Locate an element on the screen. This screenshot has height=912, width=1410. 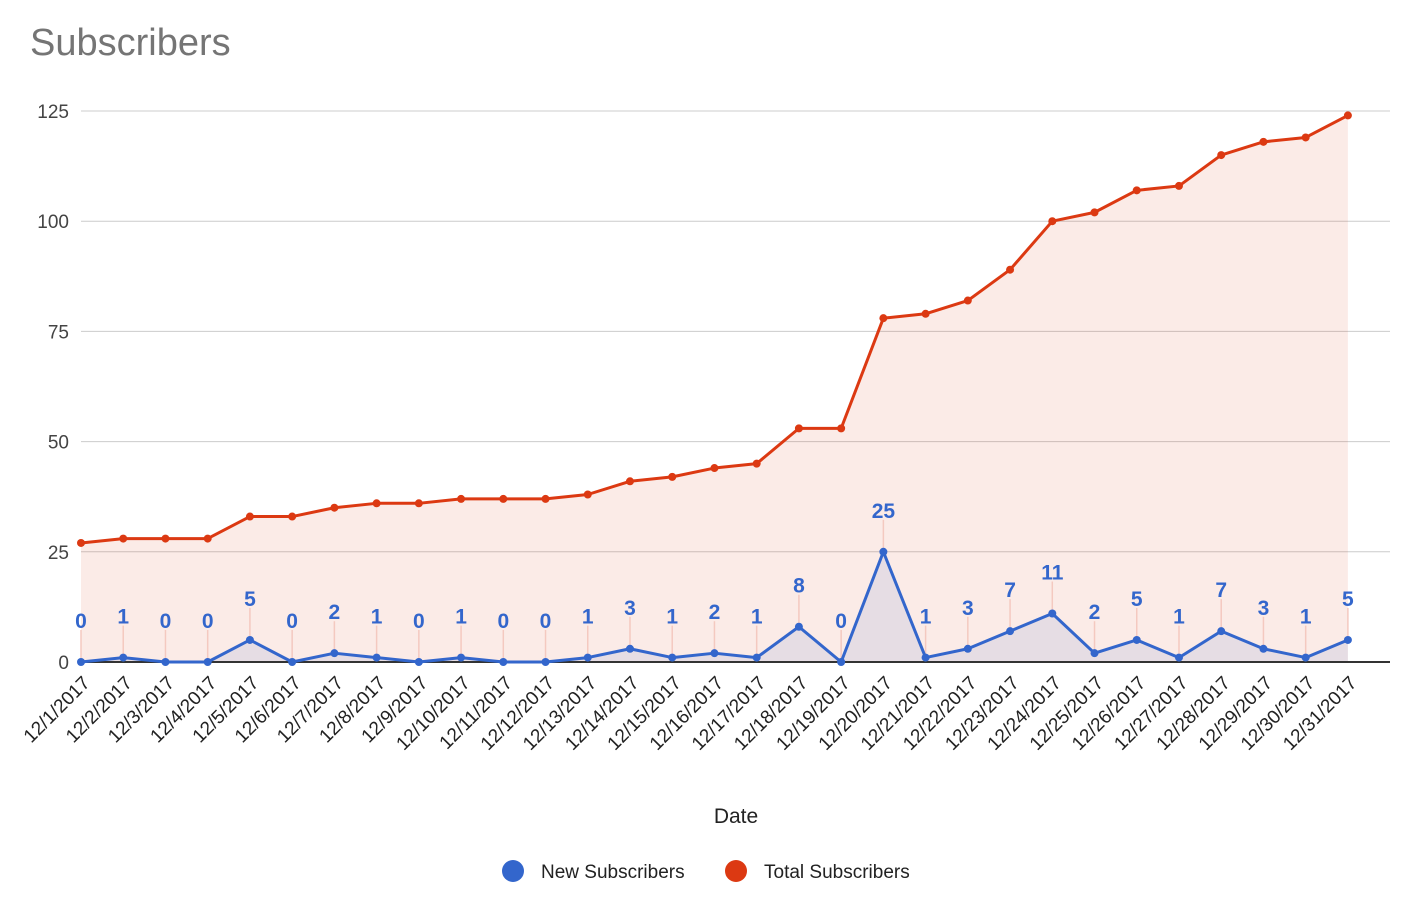
x-axis-title: Date is located at coordinates (736, 816).